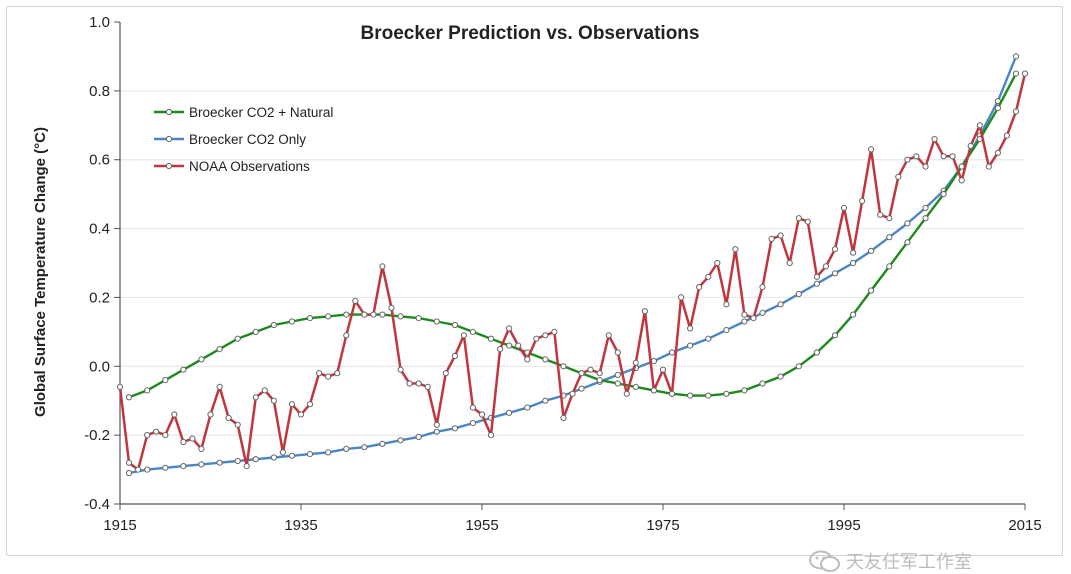 This screenshot has width=1071, height=574. Describe the element at coordinates (97, 435) in the screenshot. I see `y-tick-label: -0.2` at that location.